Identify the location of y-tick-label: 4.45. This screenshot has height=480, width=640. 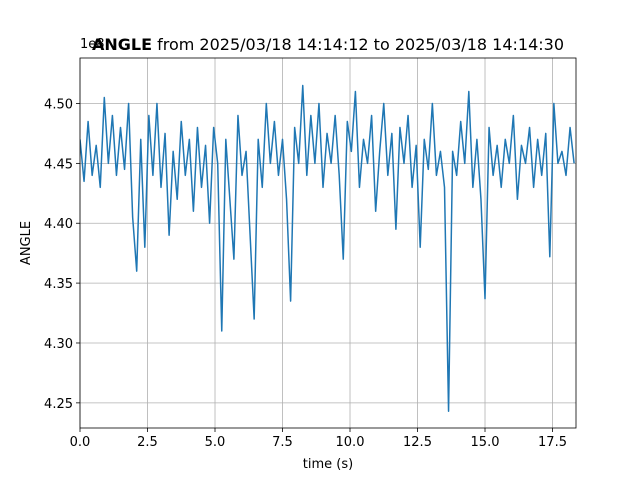
(58, 164).